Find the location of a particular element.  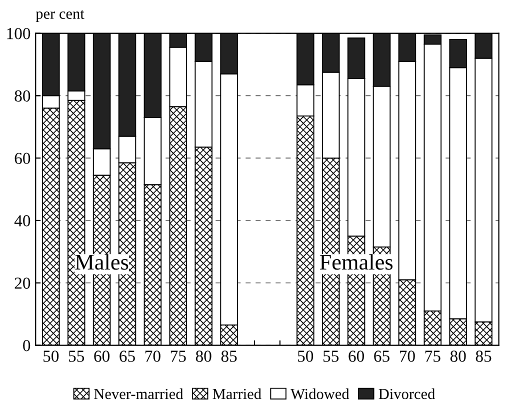

legend-label: Divorced is located at coordinates (407, 394).